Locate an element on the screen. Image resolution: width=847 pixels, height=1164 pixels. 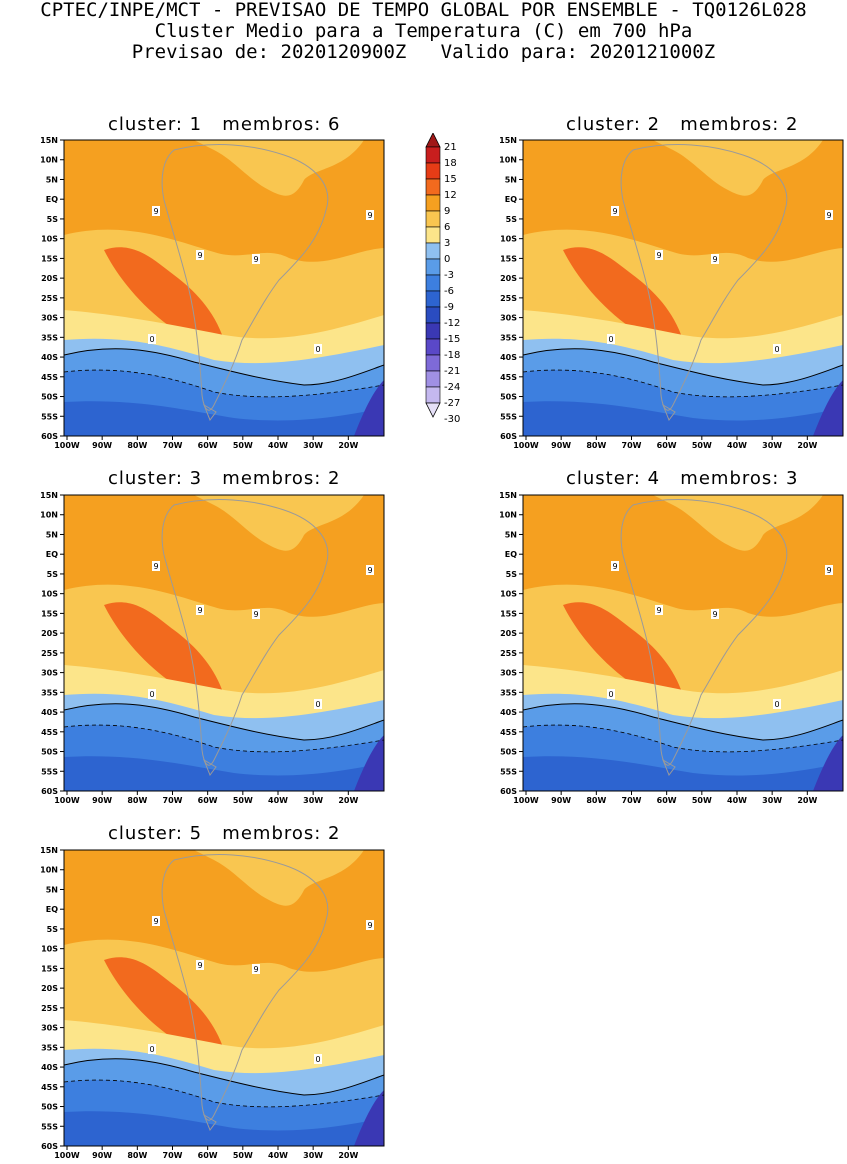
lat-label: 25S is located at coordinates (49, 1008).